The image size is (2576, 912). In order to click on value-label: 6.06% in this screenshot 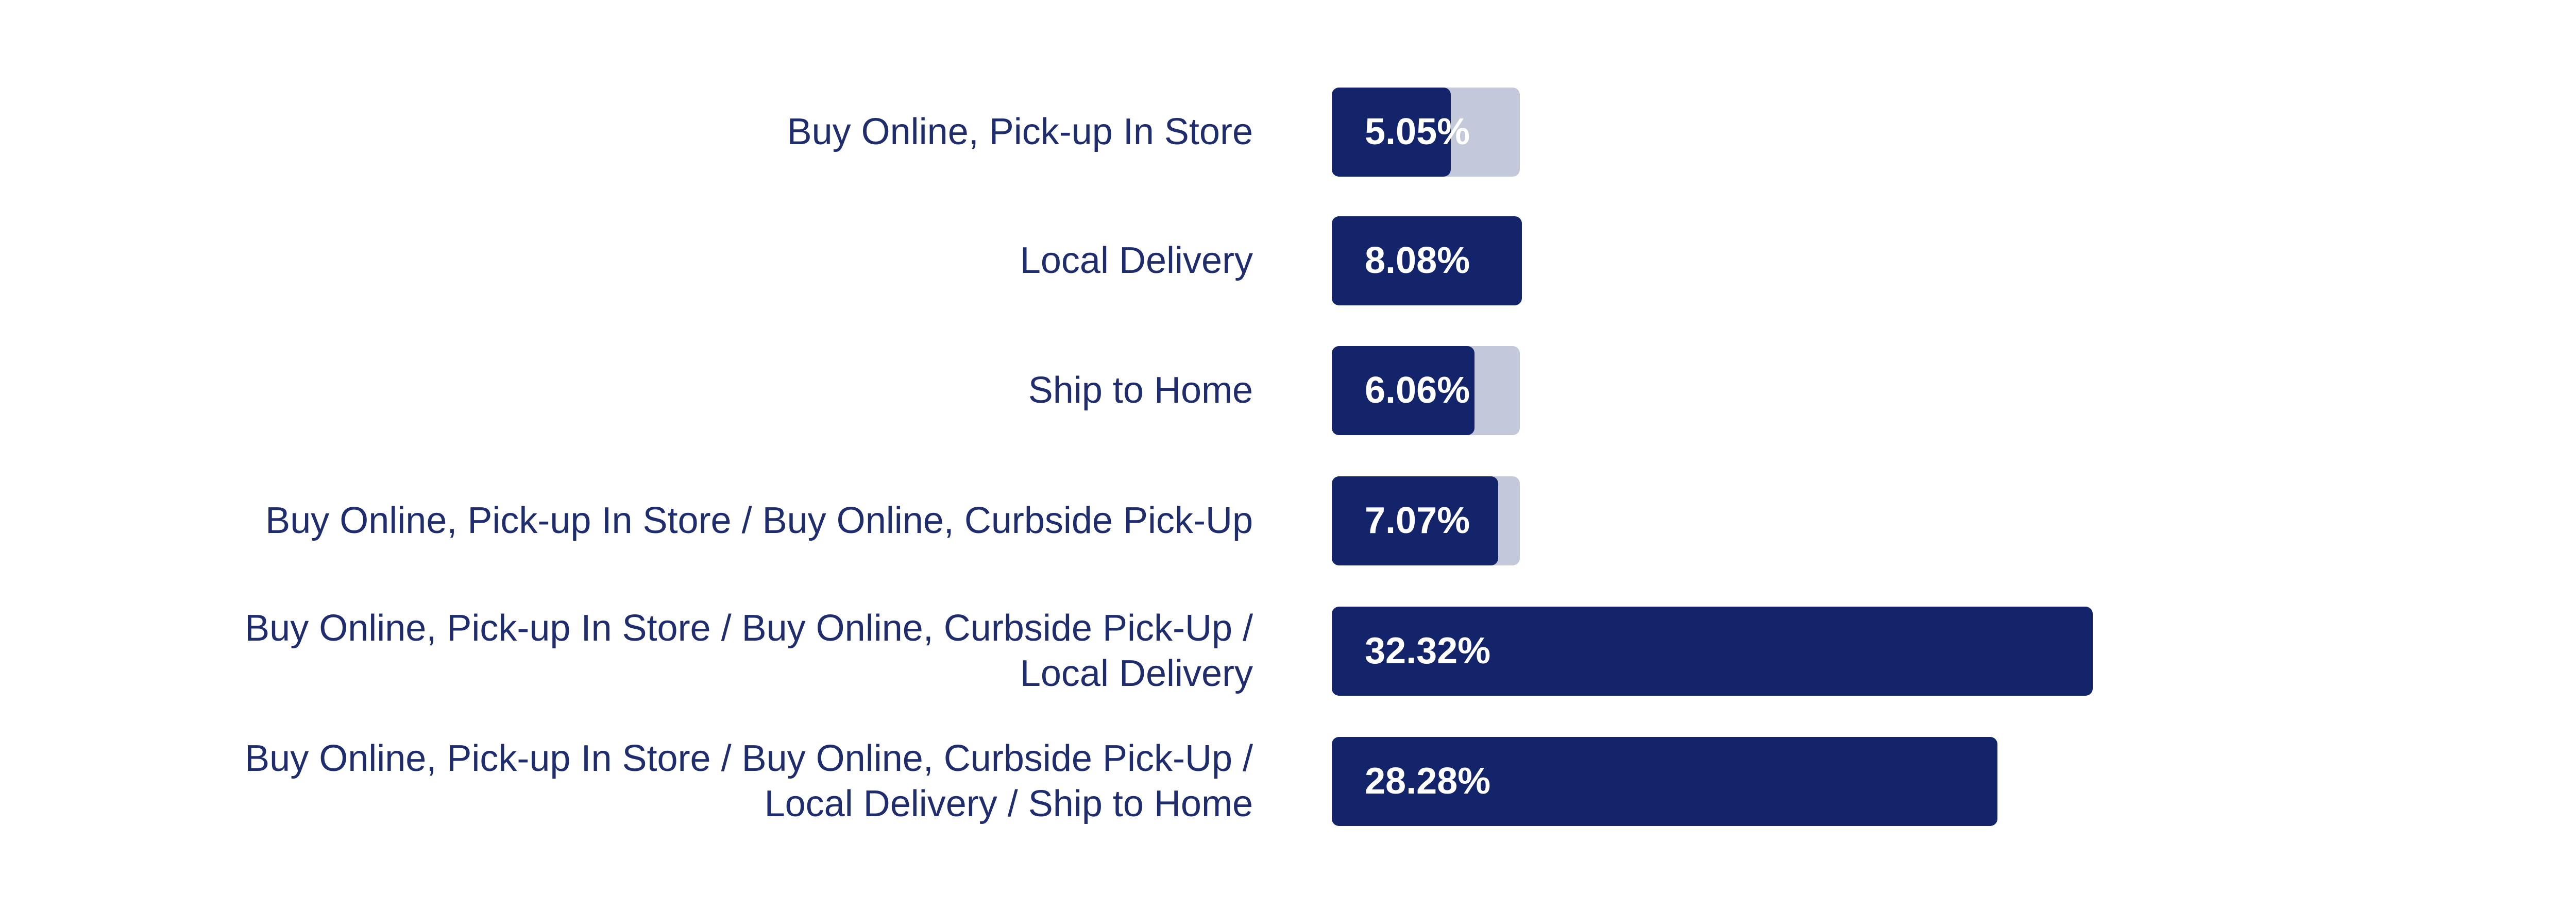, I will do `click(1417, 390)`.